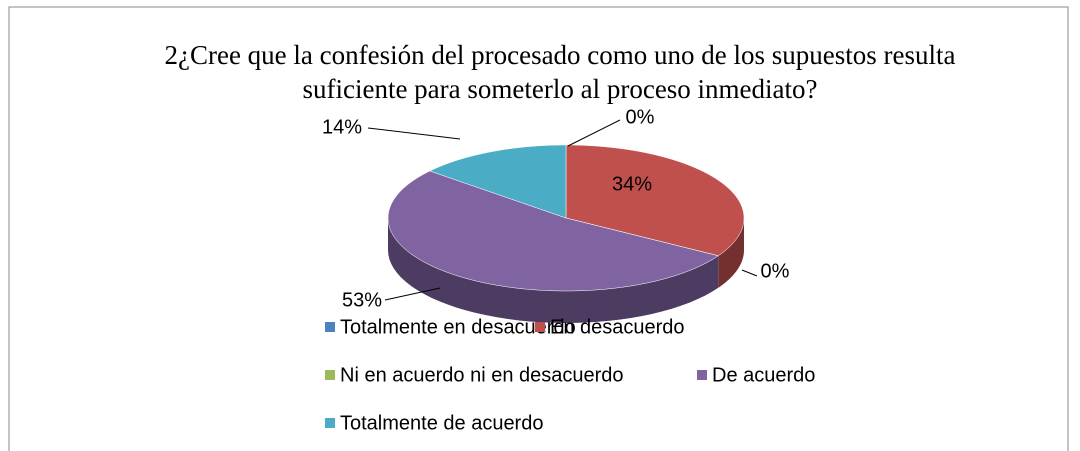  Describe the element at coordinates (362, 300) in the screenshot. I see `data-label: 53%` at that location.